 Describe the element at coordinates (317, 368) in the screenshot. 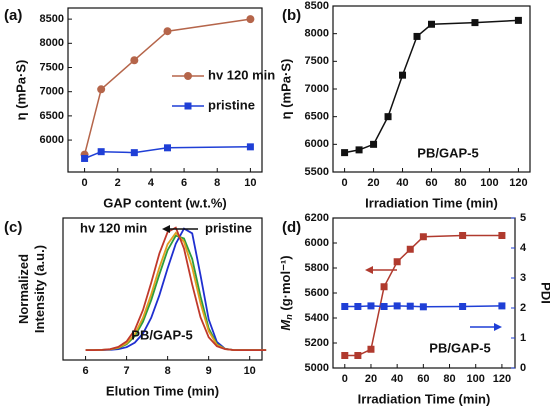

I see `y-tick-label: 5000` at that location.